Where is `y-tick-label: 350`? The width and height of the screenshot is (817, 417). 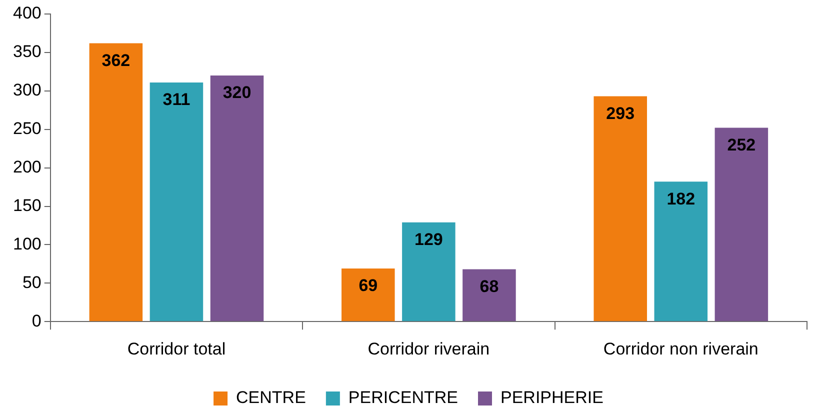 y-tick-label: 350 is located at coordinates (27, 52).